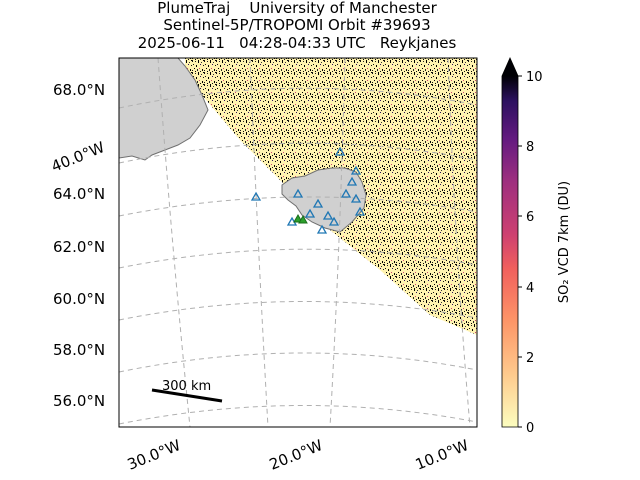 The height and width of the screenshot is (480, 640). What do you see at coordinates (536, 246) in the screenshot?
I see `colorbar: 0 2 4 6 8 10 SO₂ VCD 7km (DU)` at bounding box center [536, 246].